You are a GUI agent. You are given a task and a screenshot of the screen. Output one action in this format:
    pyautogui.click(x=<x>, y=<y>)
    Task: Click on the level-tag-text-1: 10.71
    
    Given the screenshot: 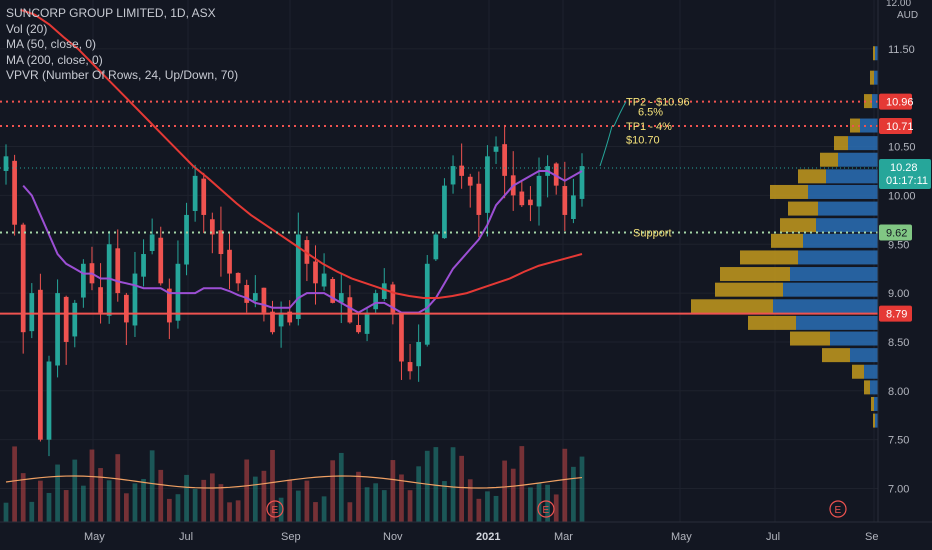 What is the action you would take?
    pyautogui.click(x=900, y=127)
    